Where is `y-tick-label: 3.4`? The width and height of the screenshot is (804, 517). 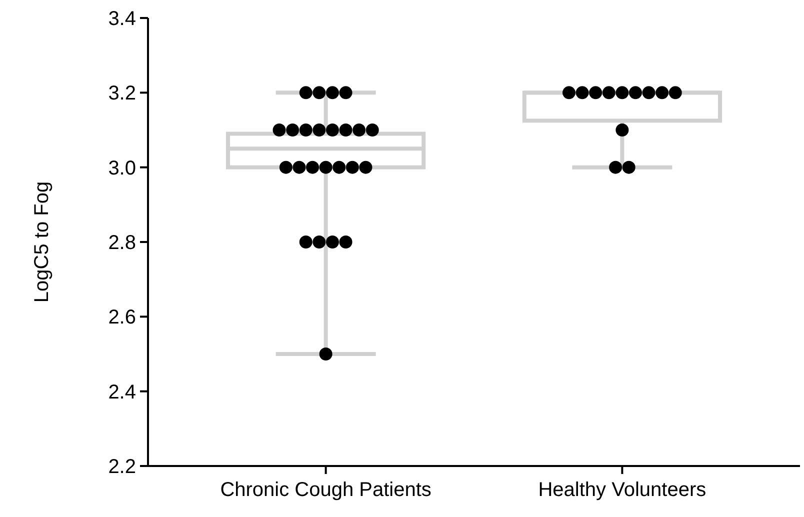 y-tick-label: 3.4 is located at coordinates (122, 19).